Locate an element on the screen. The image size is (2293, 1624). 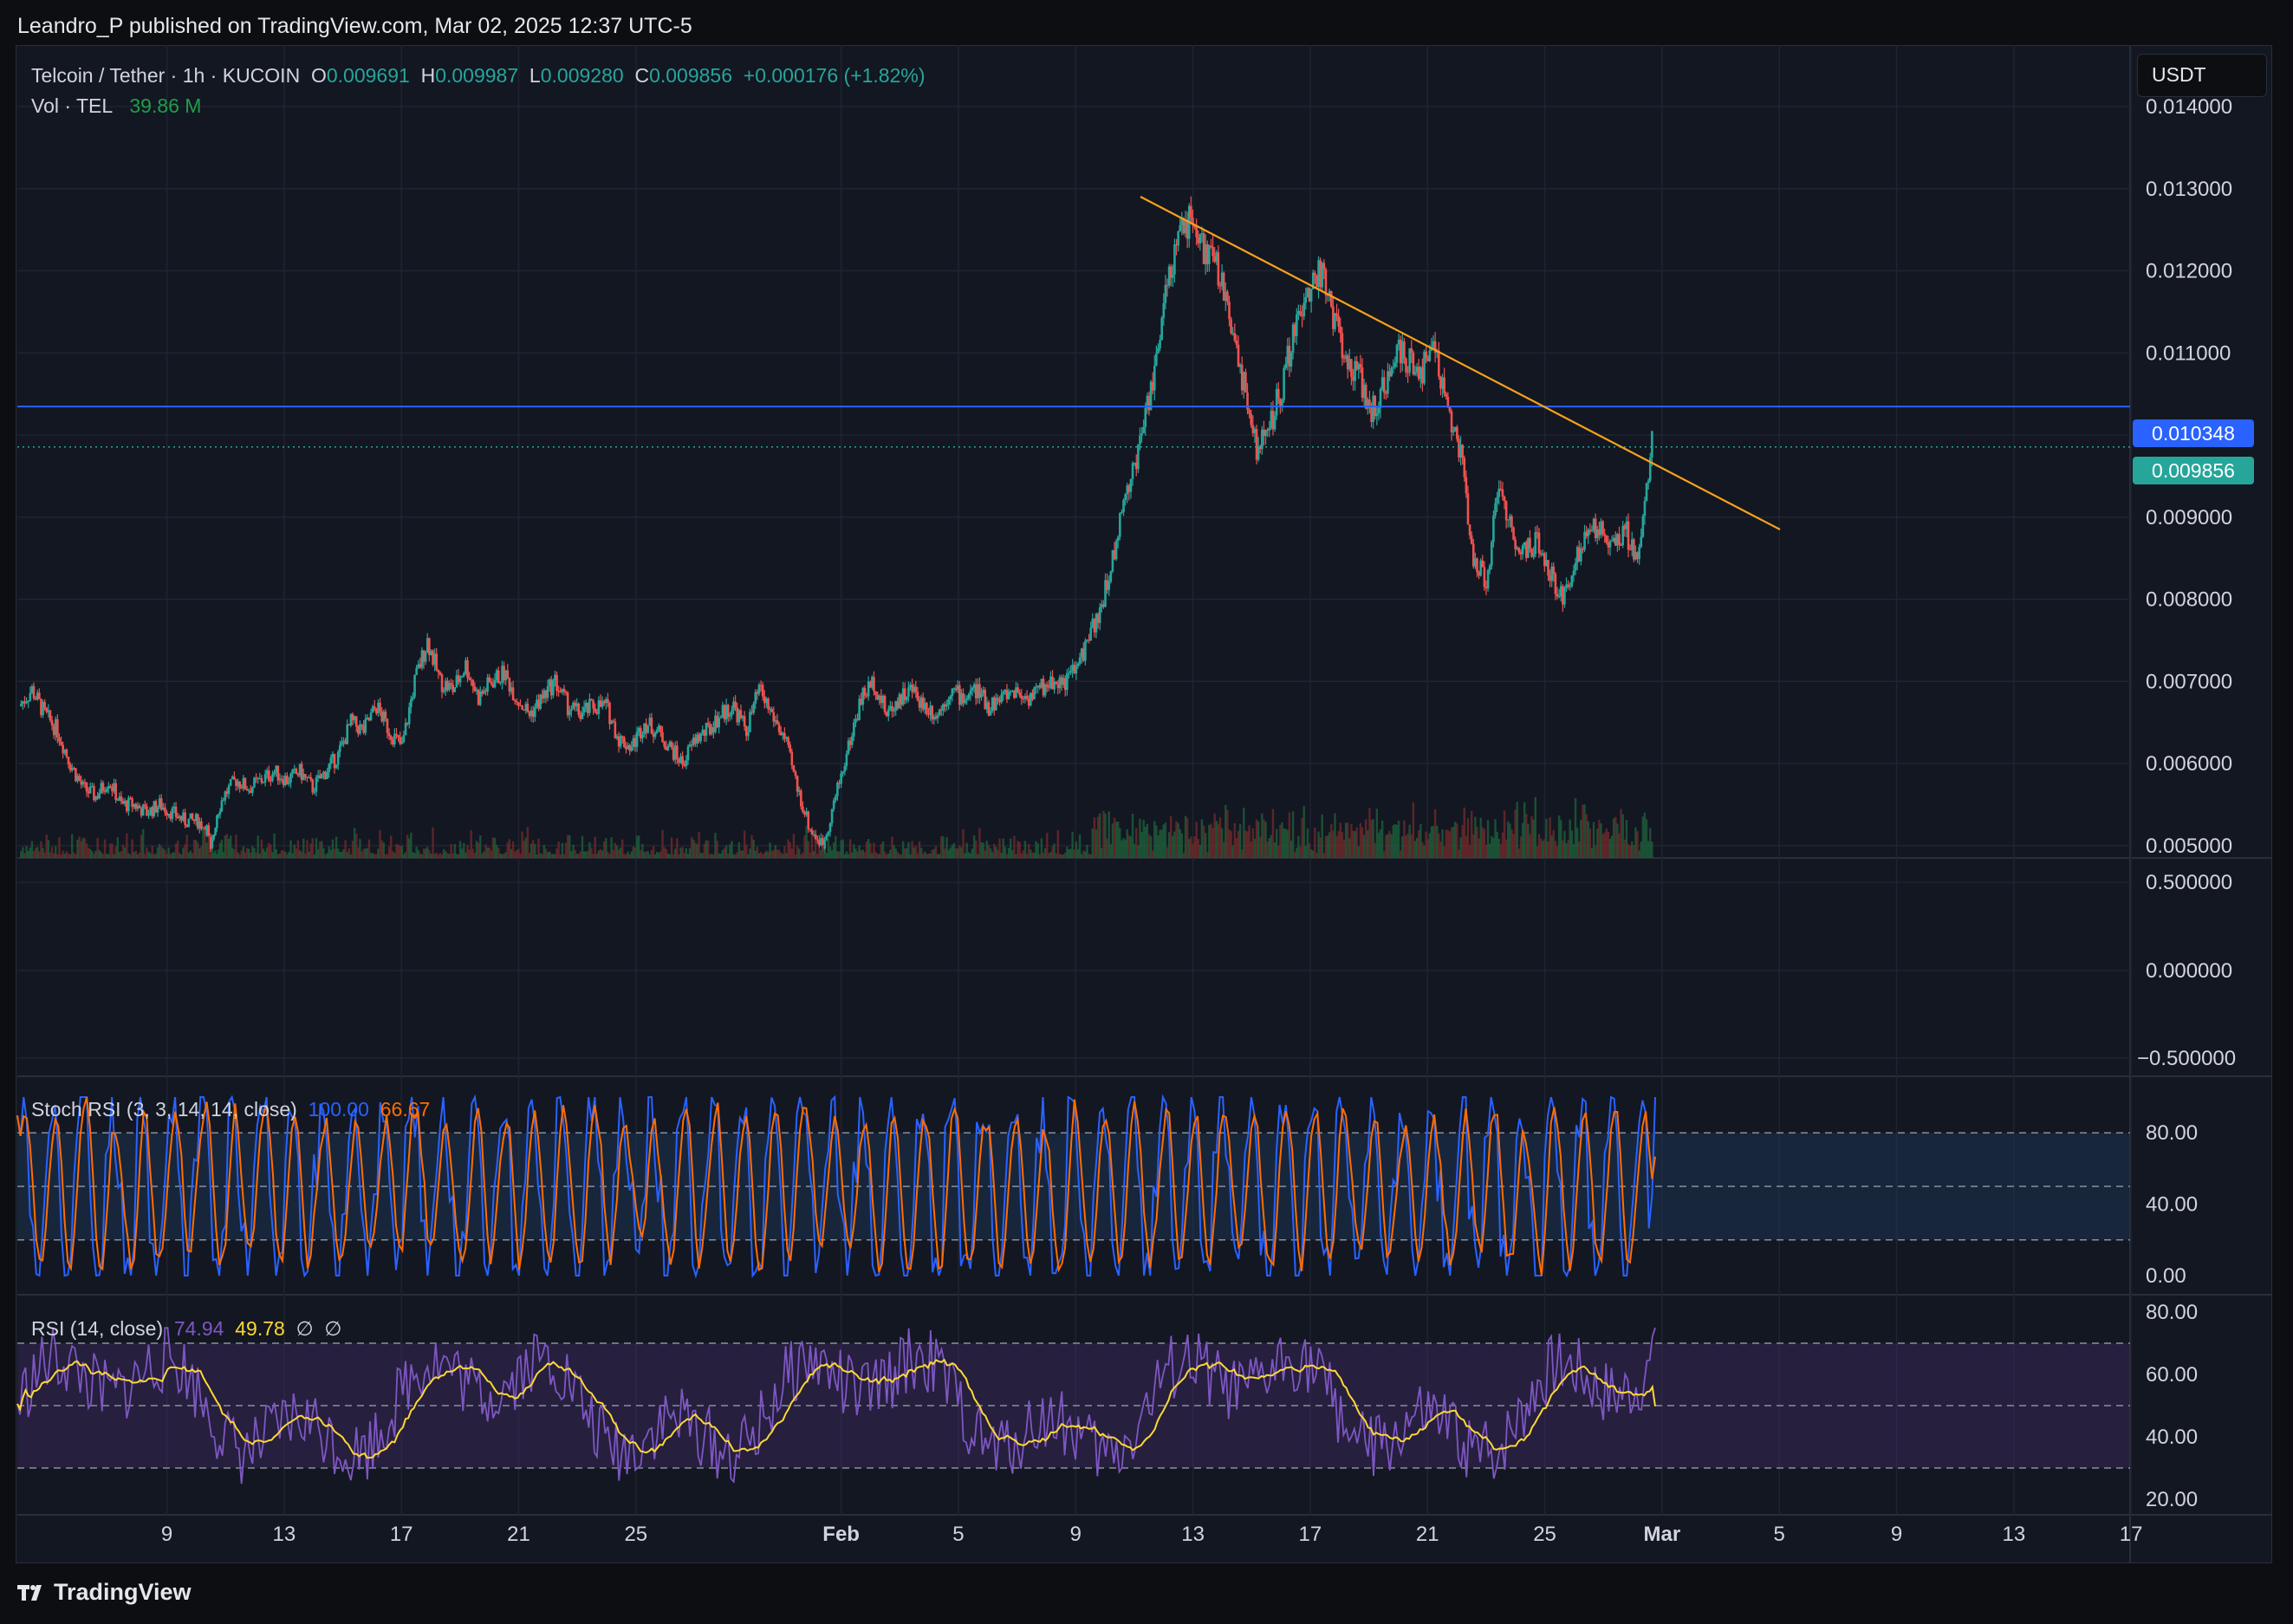
price-axis-tick: 0.005000 is located at coordinates (2189, 846).